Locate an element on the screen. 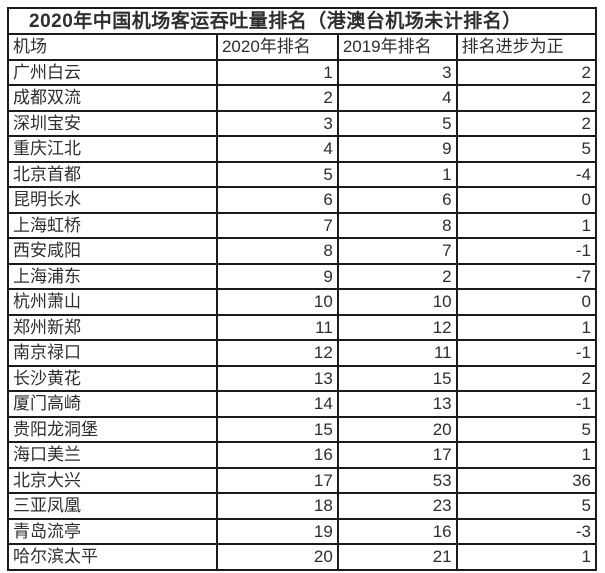 The image size is (605, 573). rank-2019-cell: 16 is located at coordinates (397, 531).